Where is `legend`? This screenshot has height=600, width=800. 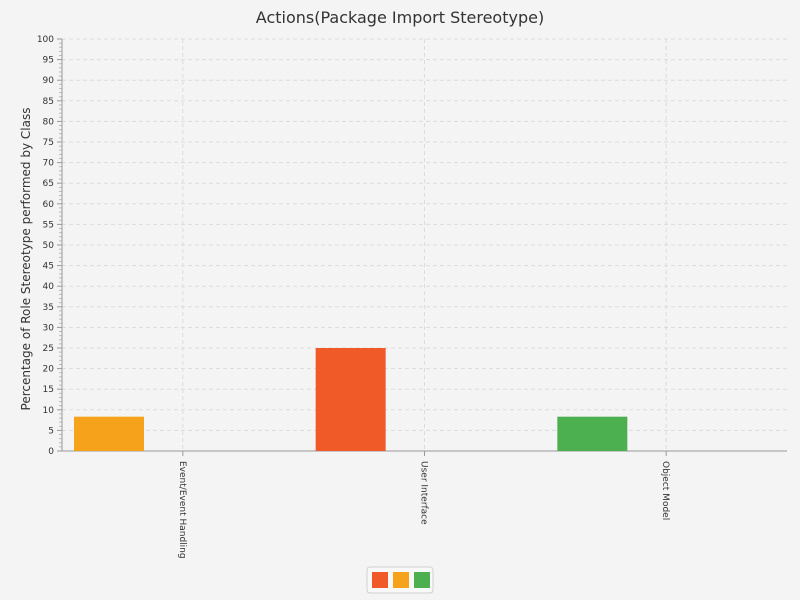
legend is located at coordinates (400, 580).